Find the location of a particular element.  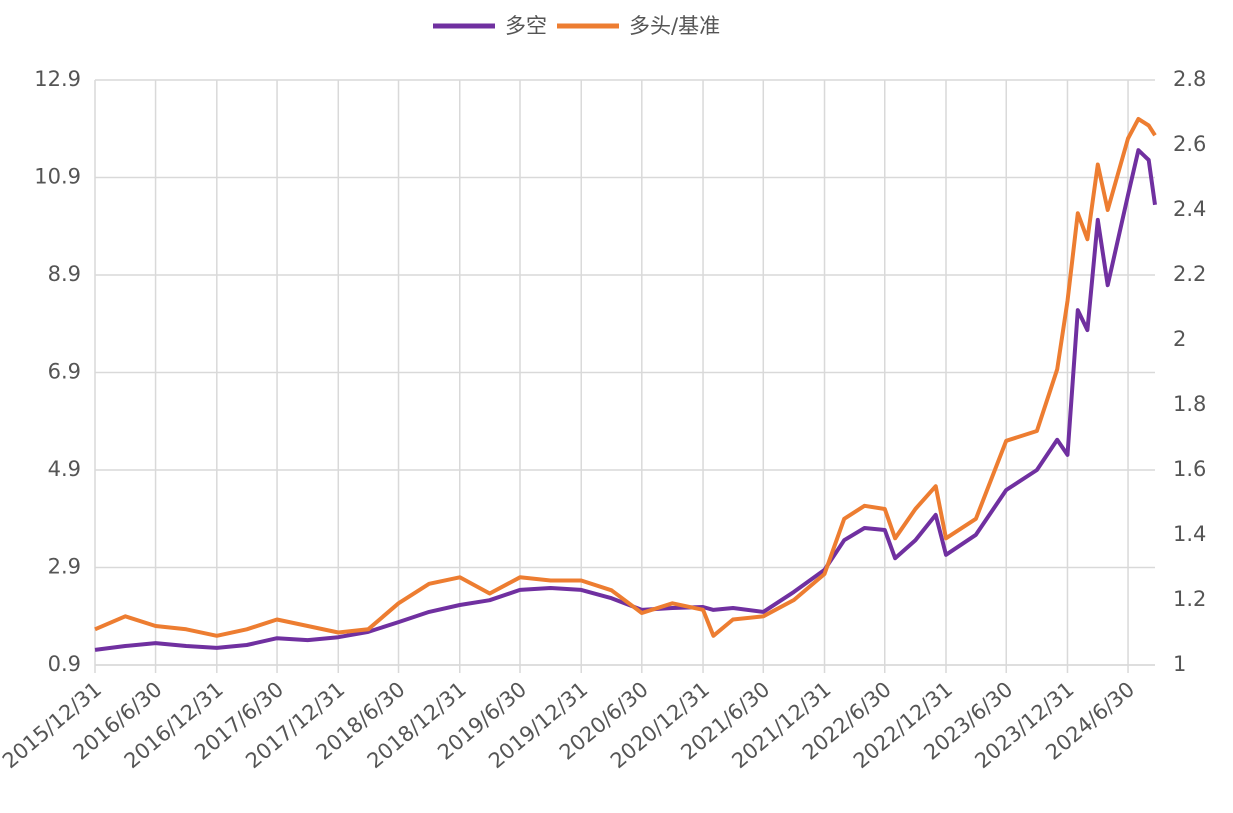

legend-label: 多空 is located at coordinates (526, 26).